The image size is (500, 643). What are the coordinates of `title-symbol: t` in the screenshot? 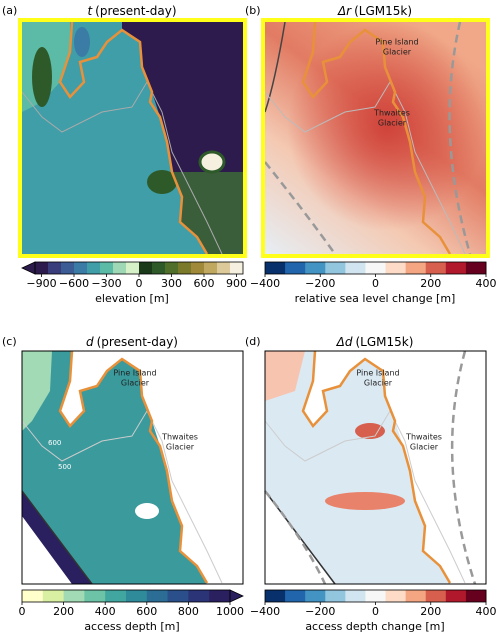 It's located at (90, 11).